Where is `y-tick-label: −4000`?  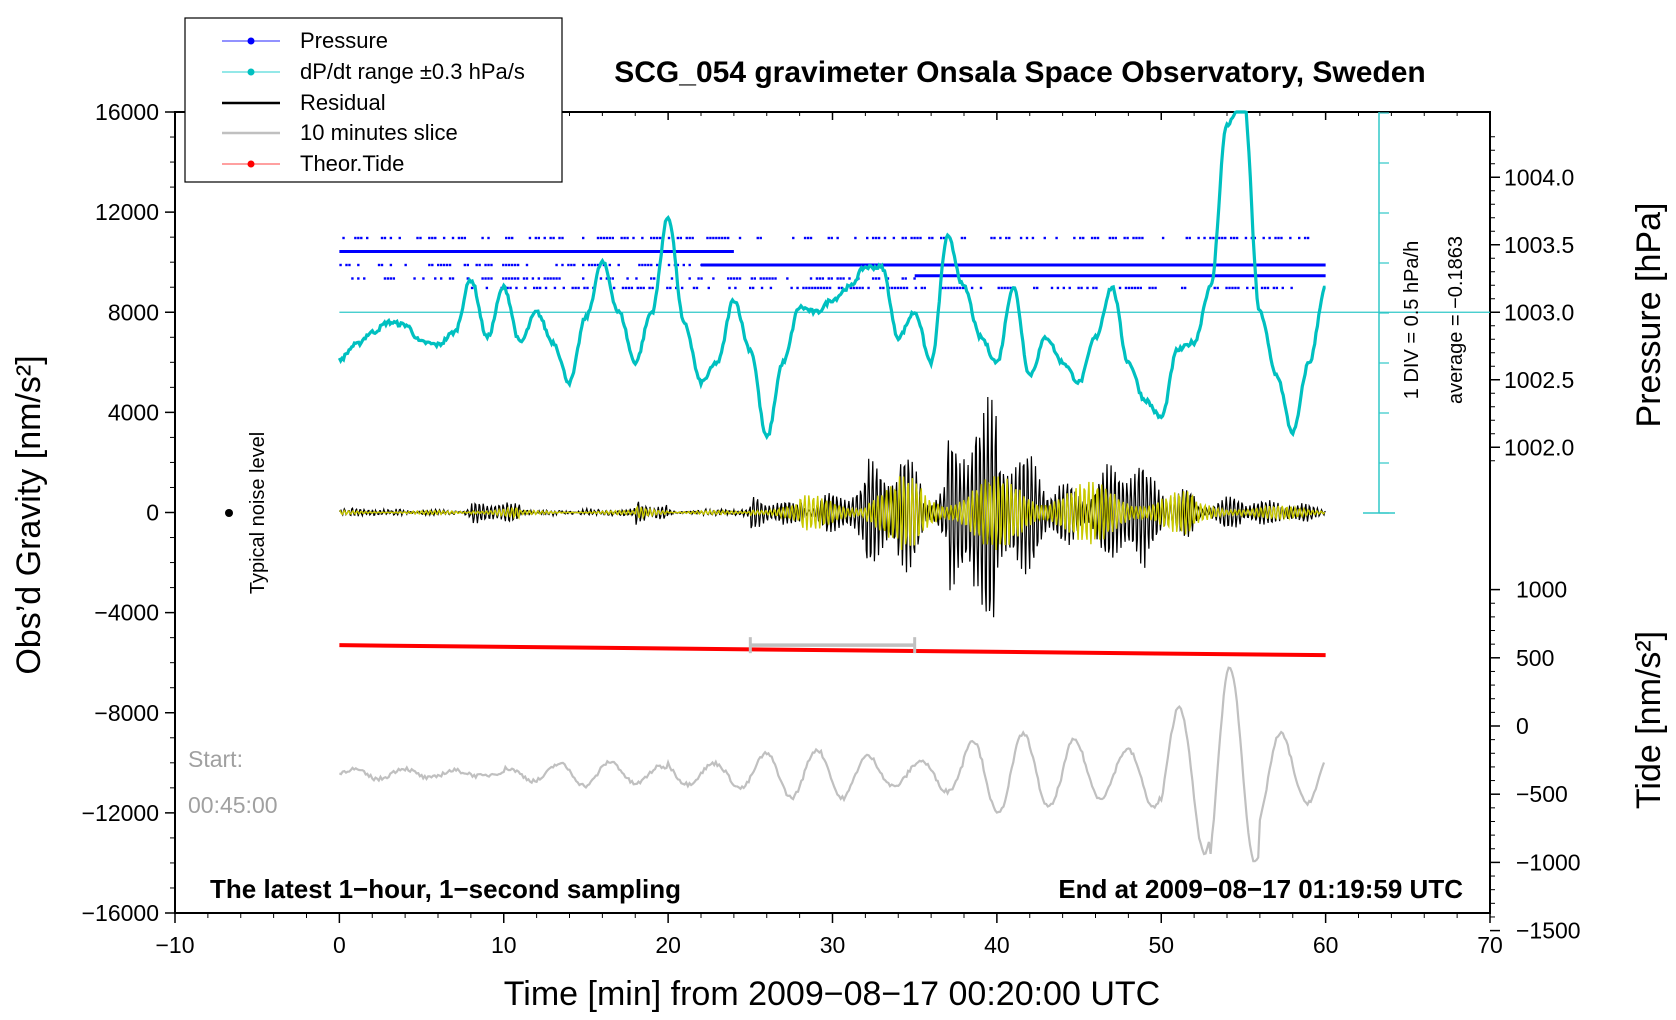 y-tick-label: −4000 is located at coordinates (126, 613).